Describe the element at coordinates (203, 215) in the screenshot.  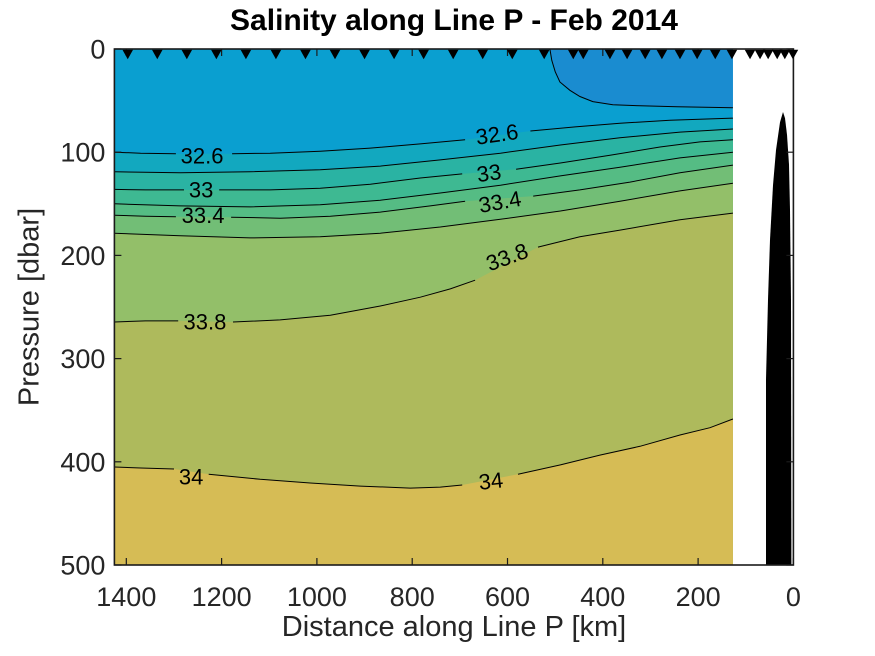
I see `contour-label-33.4: 33.4` at that location.